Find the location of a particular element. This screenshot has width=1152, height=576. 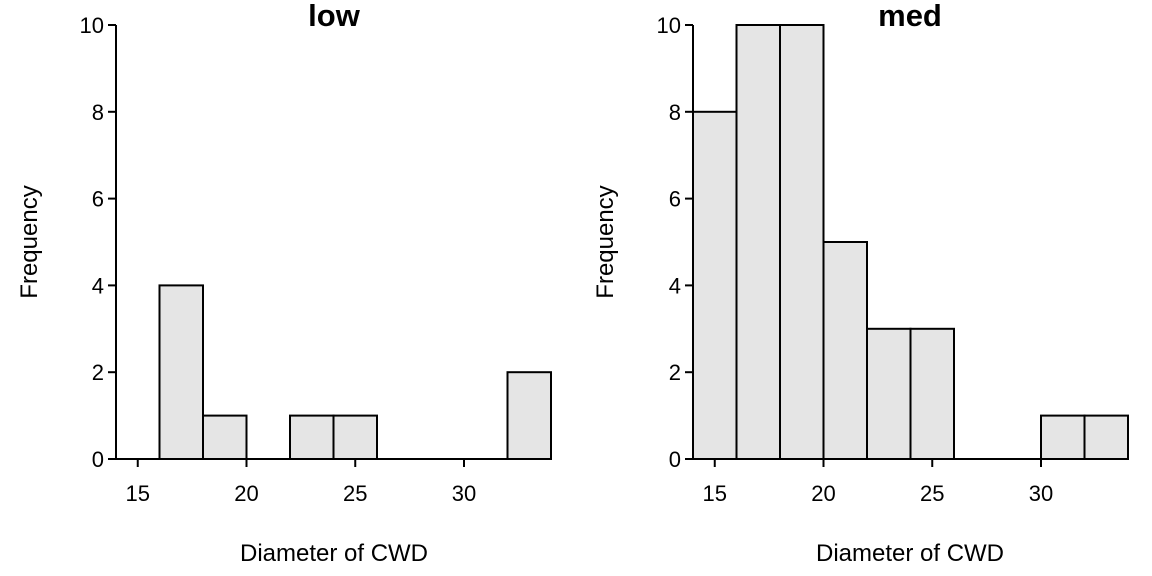

panel-title: med is located at coordinates (910, 16).